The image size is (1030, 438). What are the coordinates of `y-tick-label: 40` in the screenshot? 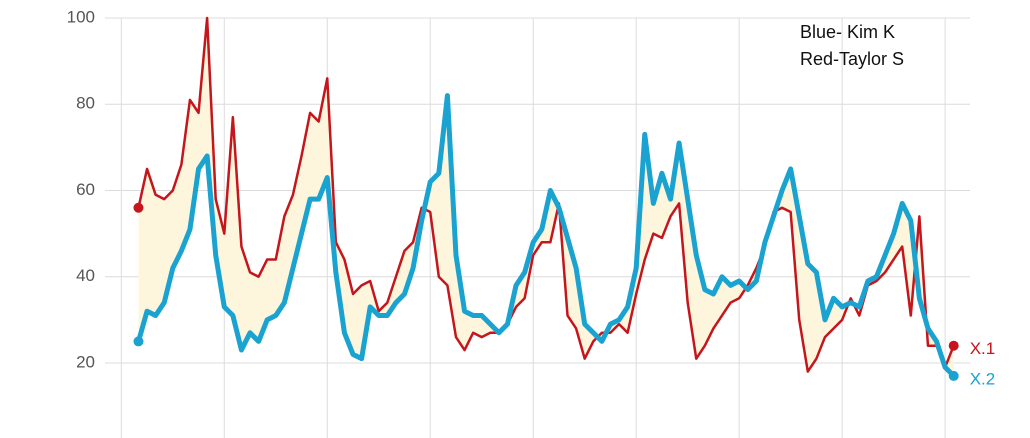 It's located at (85, 275).